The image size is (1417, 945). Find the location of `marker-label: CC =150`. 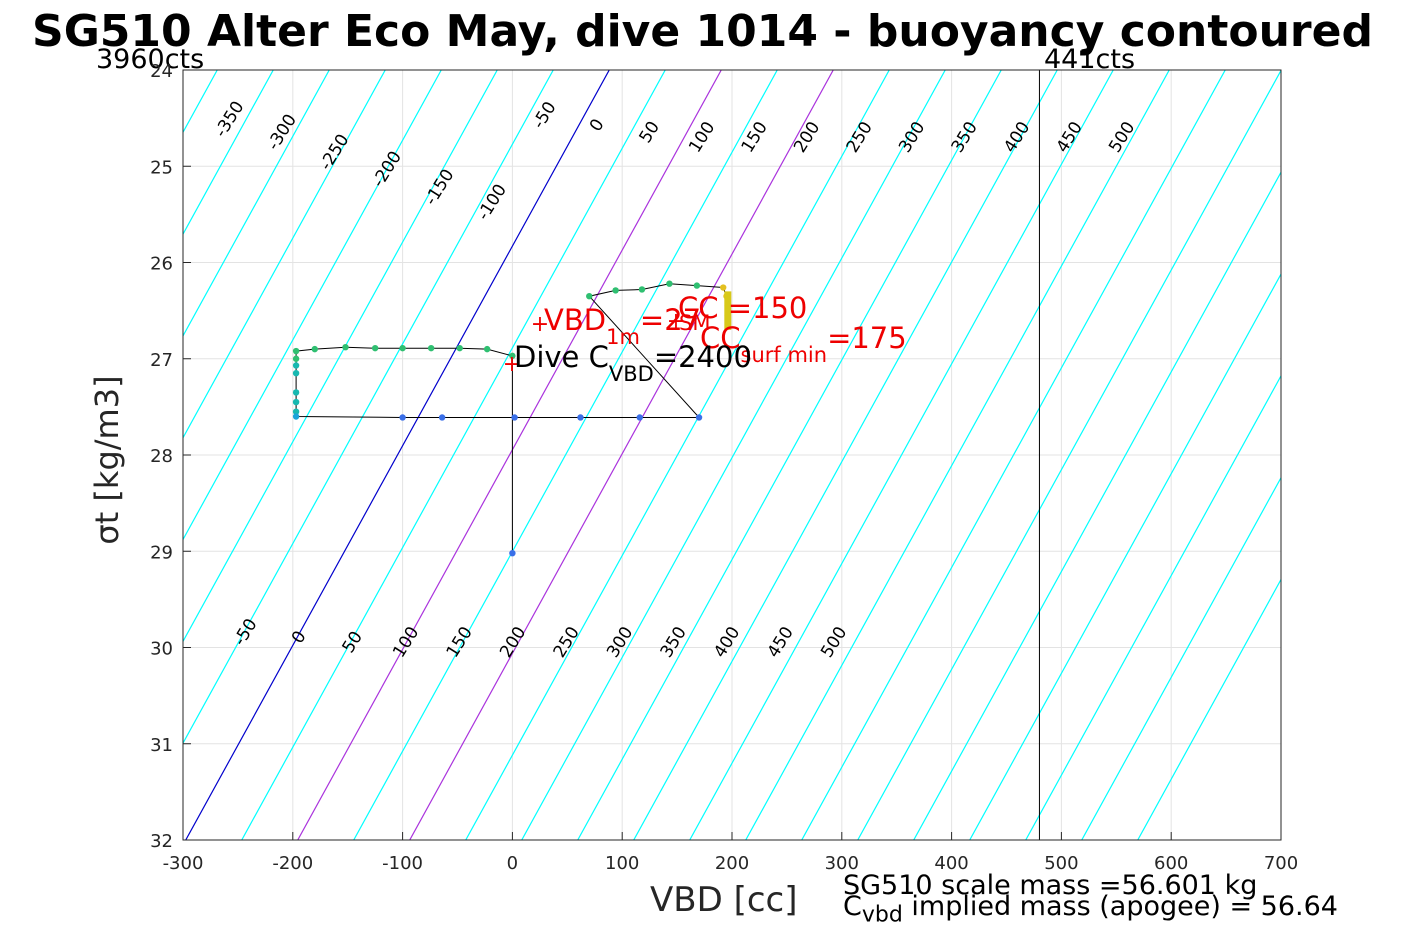

marker-label: CC =150 is located at coordinates (742, 308).